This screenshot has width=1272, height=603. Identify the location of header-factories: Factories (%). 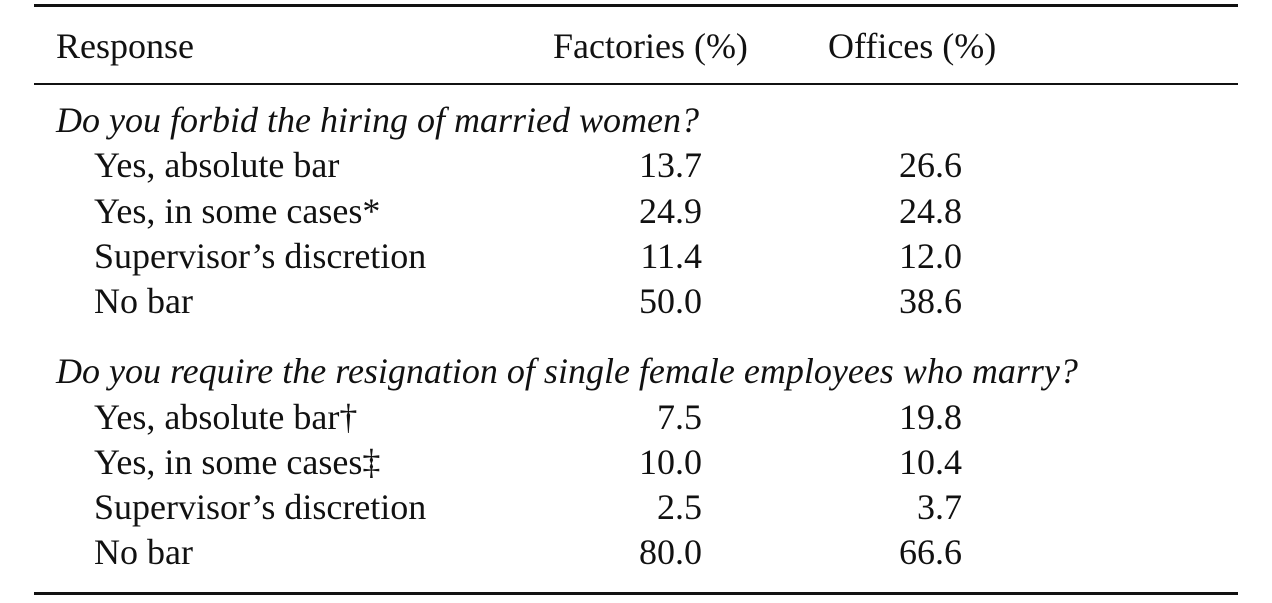
(650, 46).